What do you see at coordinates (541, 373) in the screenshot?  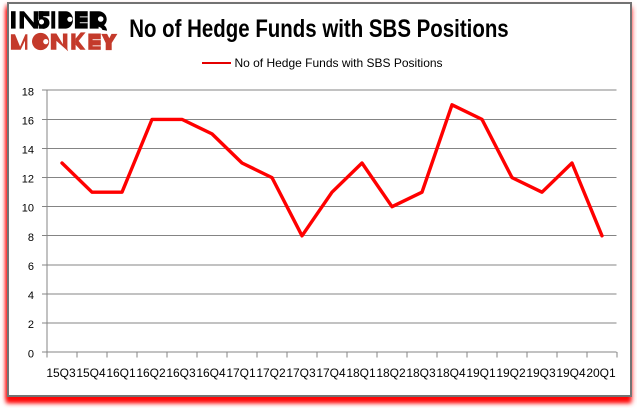 I see `svg-text: 19Q3` at bounding box center [541, 373].